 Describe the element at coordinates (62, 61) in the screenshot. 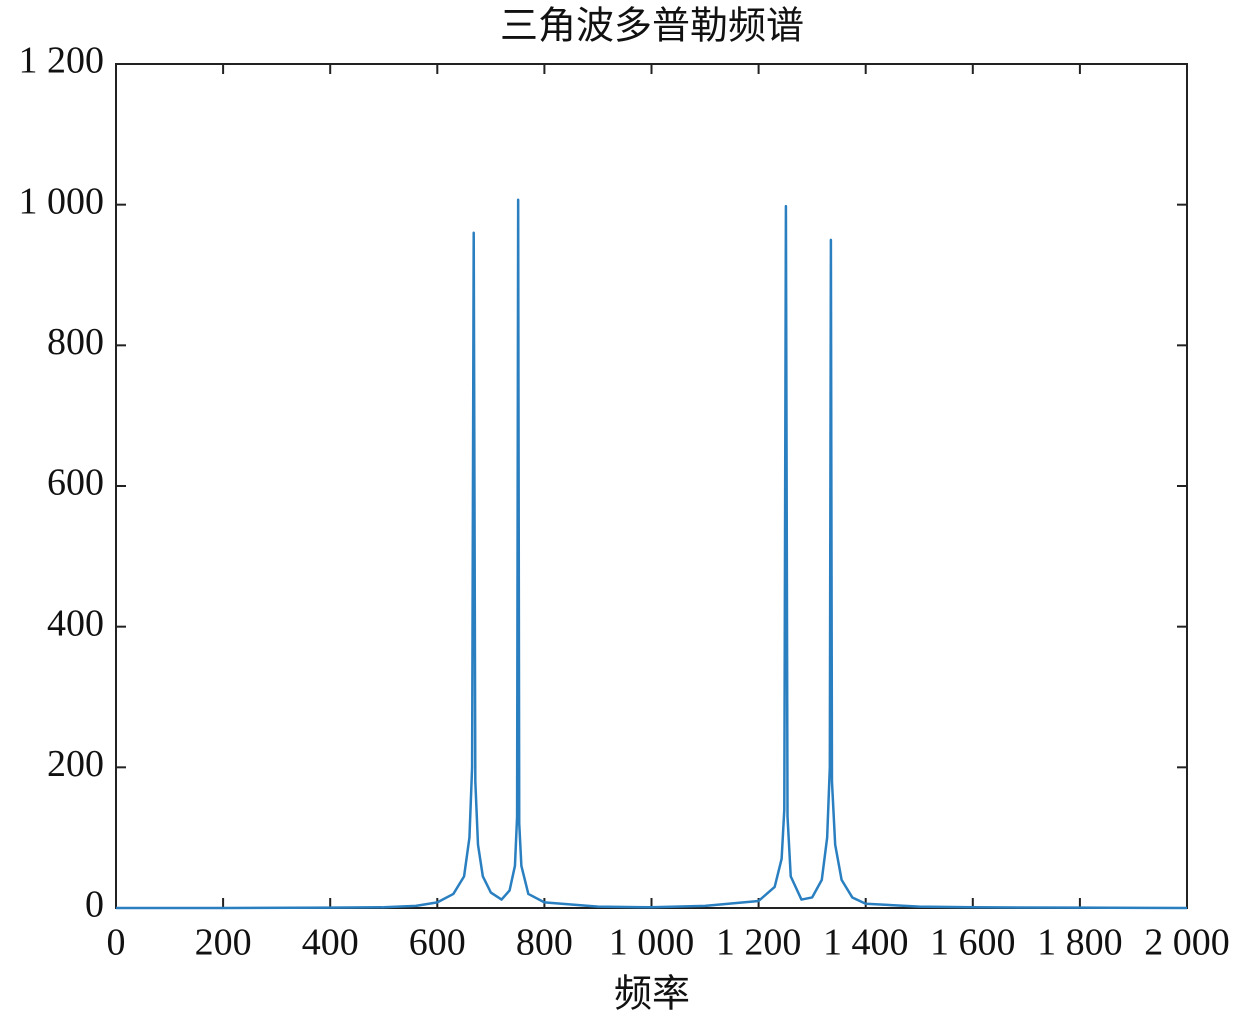

I see `y-tick-label: 1 200` at that location.